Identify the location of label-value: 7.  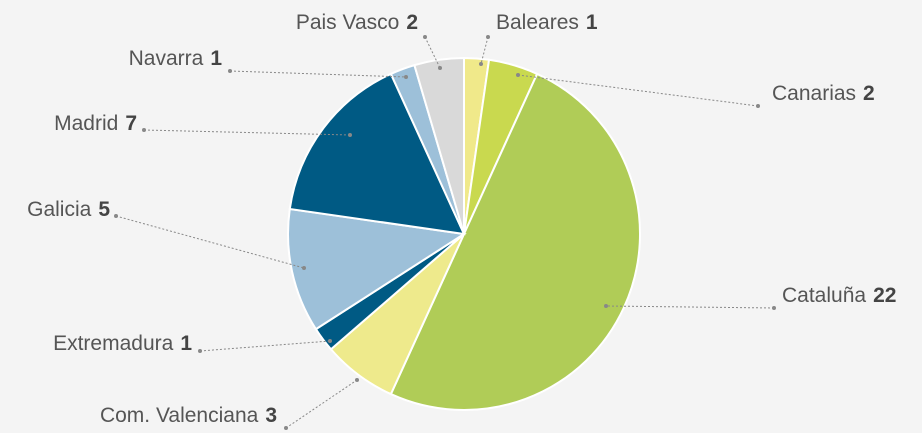
(131, 123).